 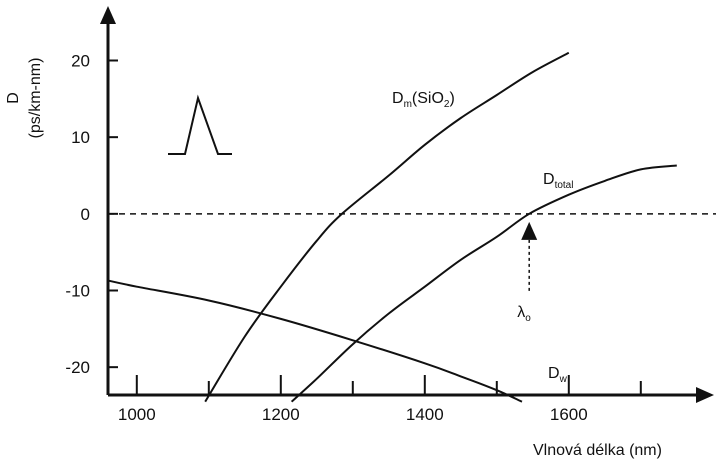 I want to click on x-tick-label: 1600, so click(x=569, y=414).